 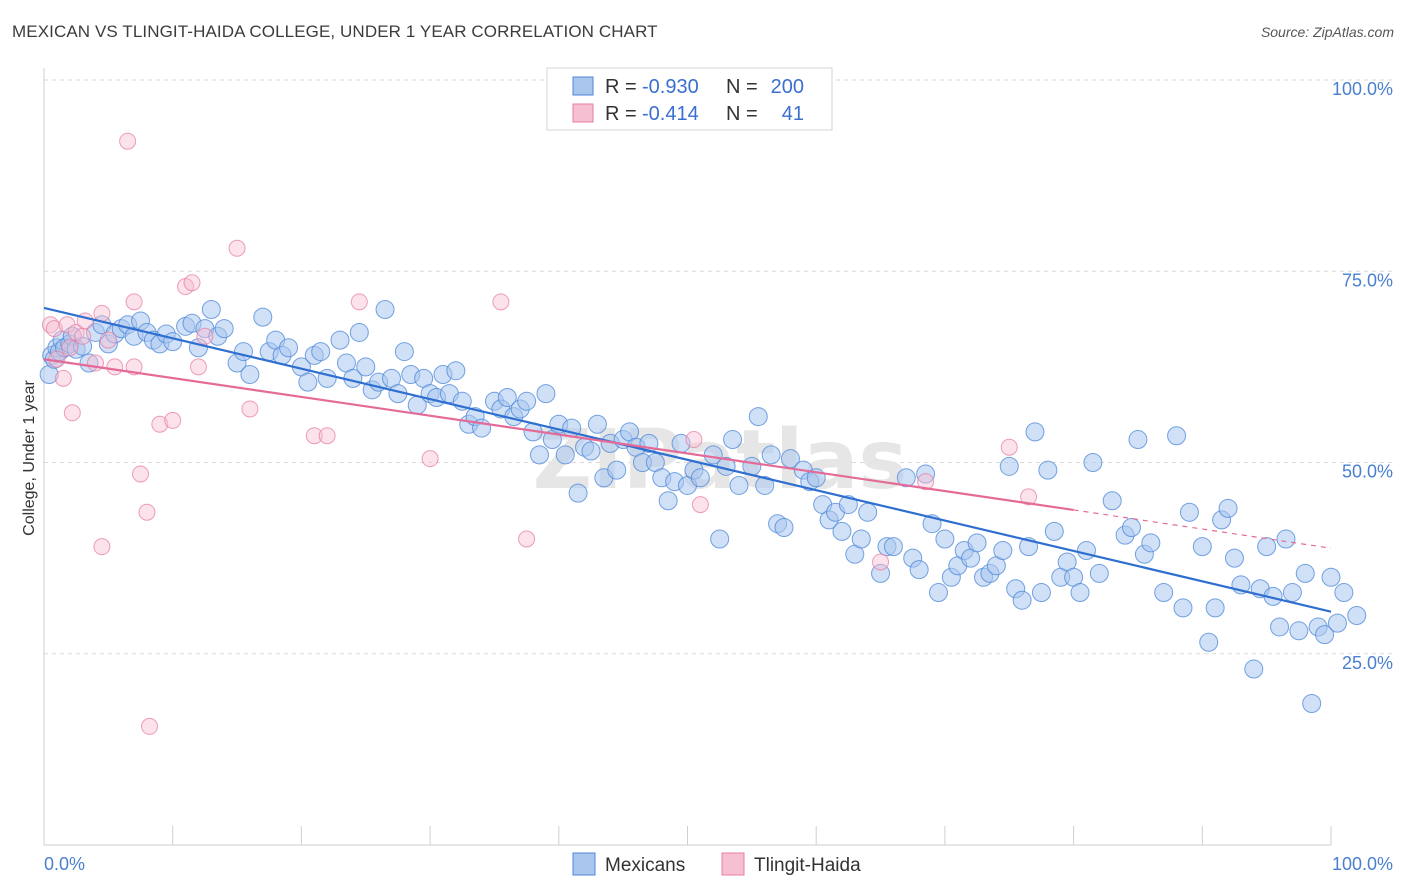 What do you see at coordinates (718, 864) in the screenshot?
I see `x-tick-labels: 0.0% 100.0%` at bounding box center [718, 864].